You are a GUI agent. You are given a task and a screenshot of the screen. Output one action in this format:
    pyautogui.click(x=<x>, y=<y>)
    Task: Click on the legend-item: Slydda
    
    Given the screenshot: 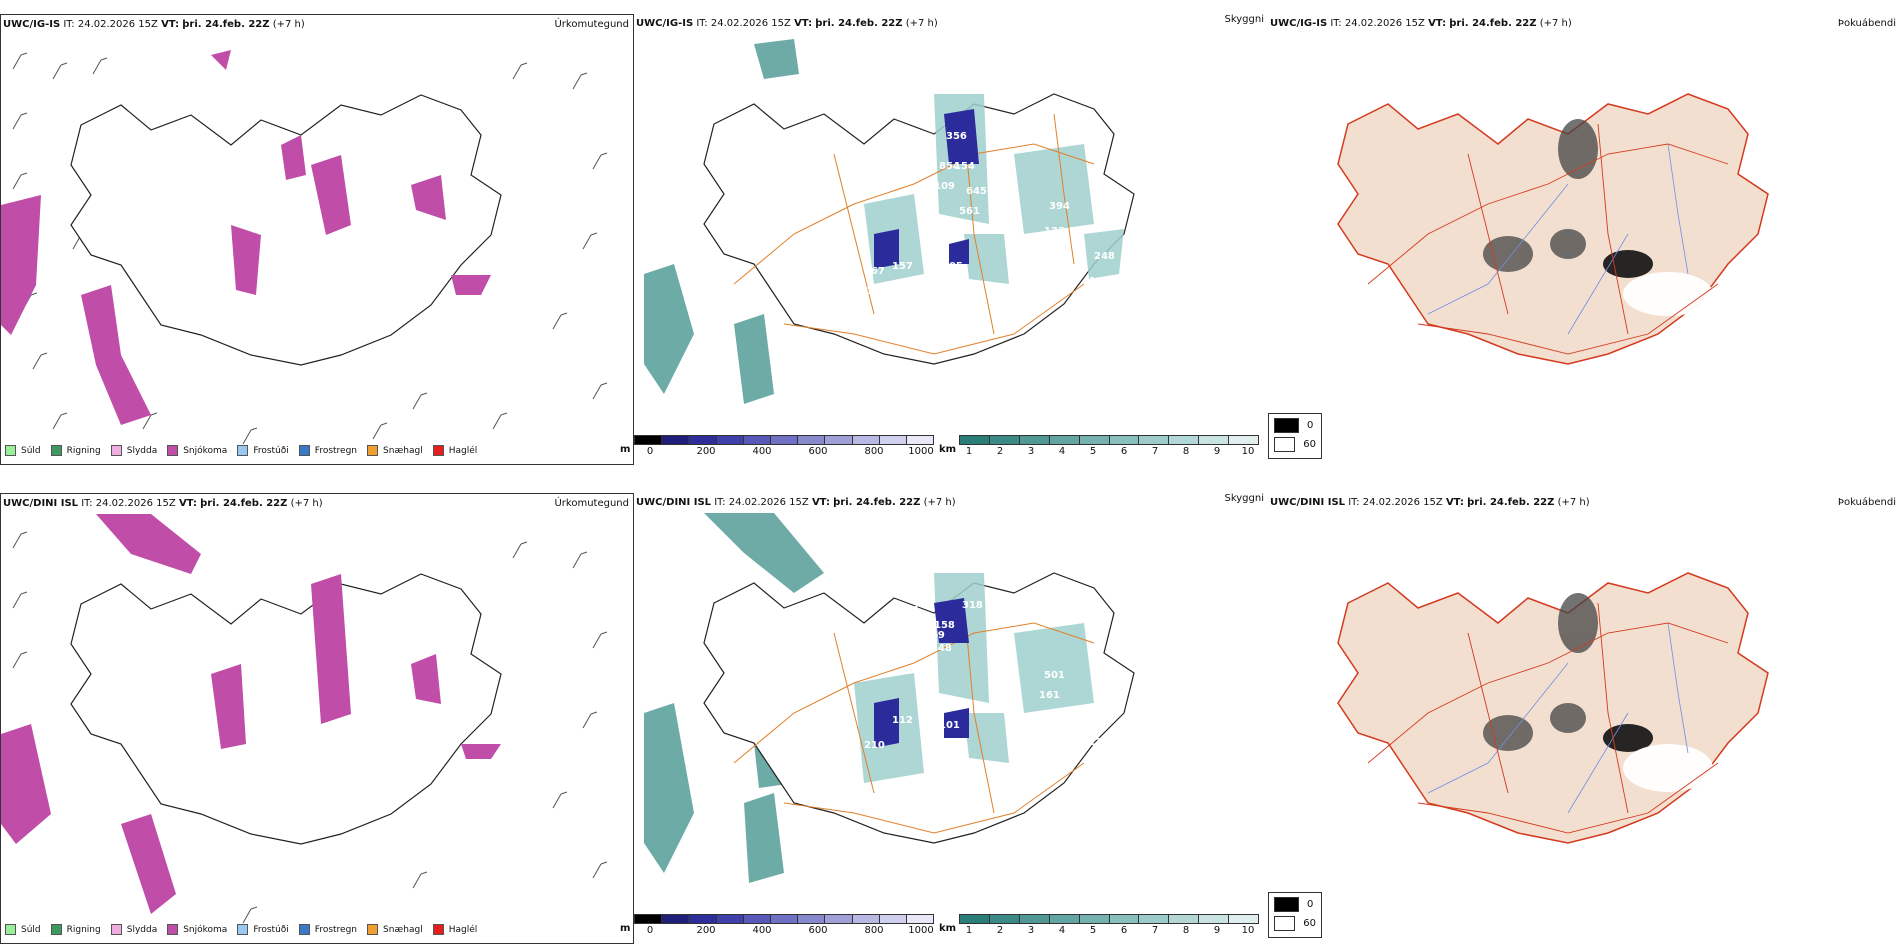 What is the action you would take?
    pyautogui.click(x=133, y=450)
    